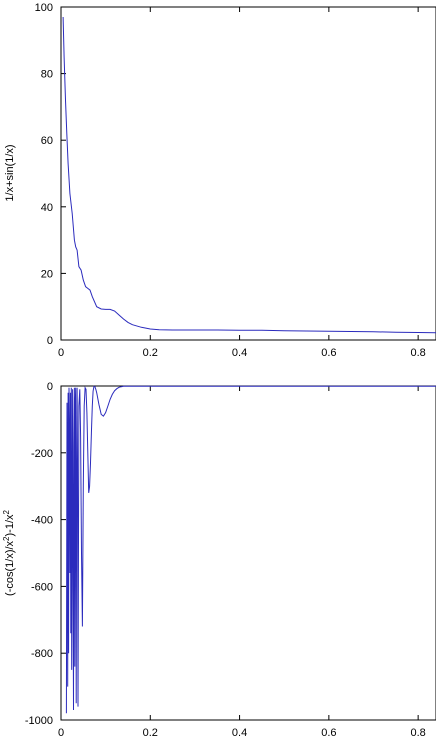 The image size is (436, 745). Describe the element at coordinates (417, 733) in the screenshot. I see `bottom-x-tick-label: 0.8` at that location.